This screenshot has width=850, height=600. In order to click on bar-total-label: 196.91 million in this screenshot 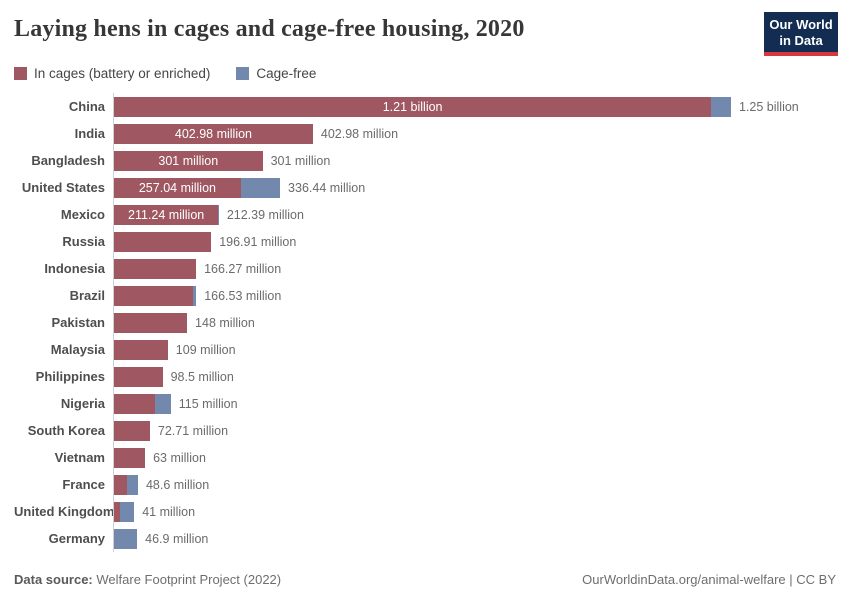, I will do `click(258, 241)`.